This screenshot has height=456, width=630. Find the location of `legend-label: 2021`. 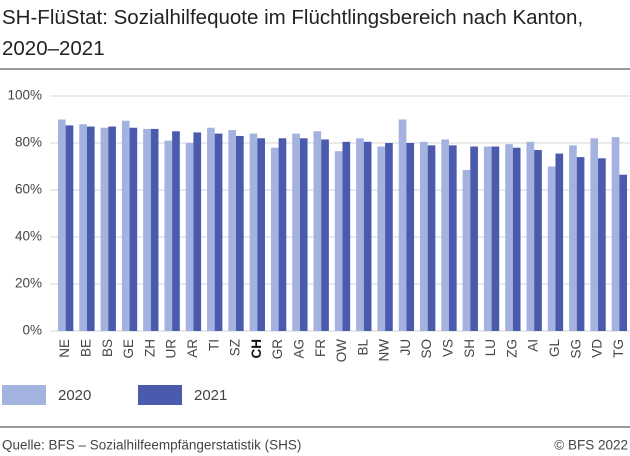

legend-label: 2021 is located at coordinates (210, 395).